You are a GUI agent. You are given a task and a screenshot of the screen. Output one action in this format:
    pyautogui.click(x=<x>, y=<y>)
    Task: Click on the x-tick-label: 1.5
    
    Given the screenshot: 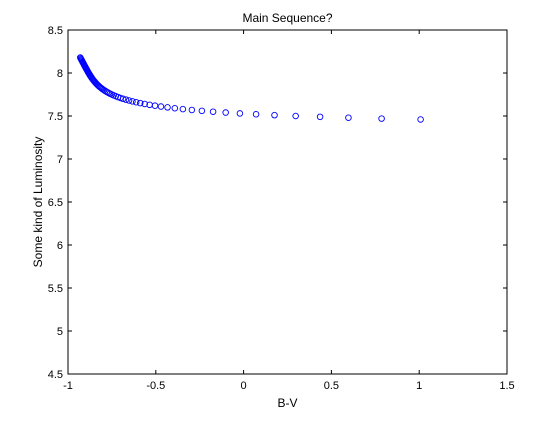 What is the action you would take?
    pyautogui.click(x=506, y=386)
    